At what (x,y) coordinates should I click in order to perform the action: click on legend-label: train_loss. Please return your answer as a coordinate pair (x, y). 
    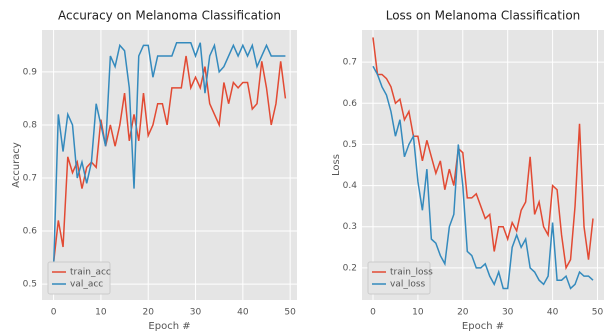
    Looking at the image, I should click on (411, 273).